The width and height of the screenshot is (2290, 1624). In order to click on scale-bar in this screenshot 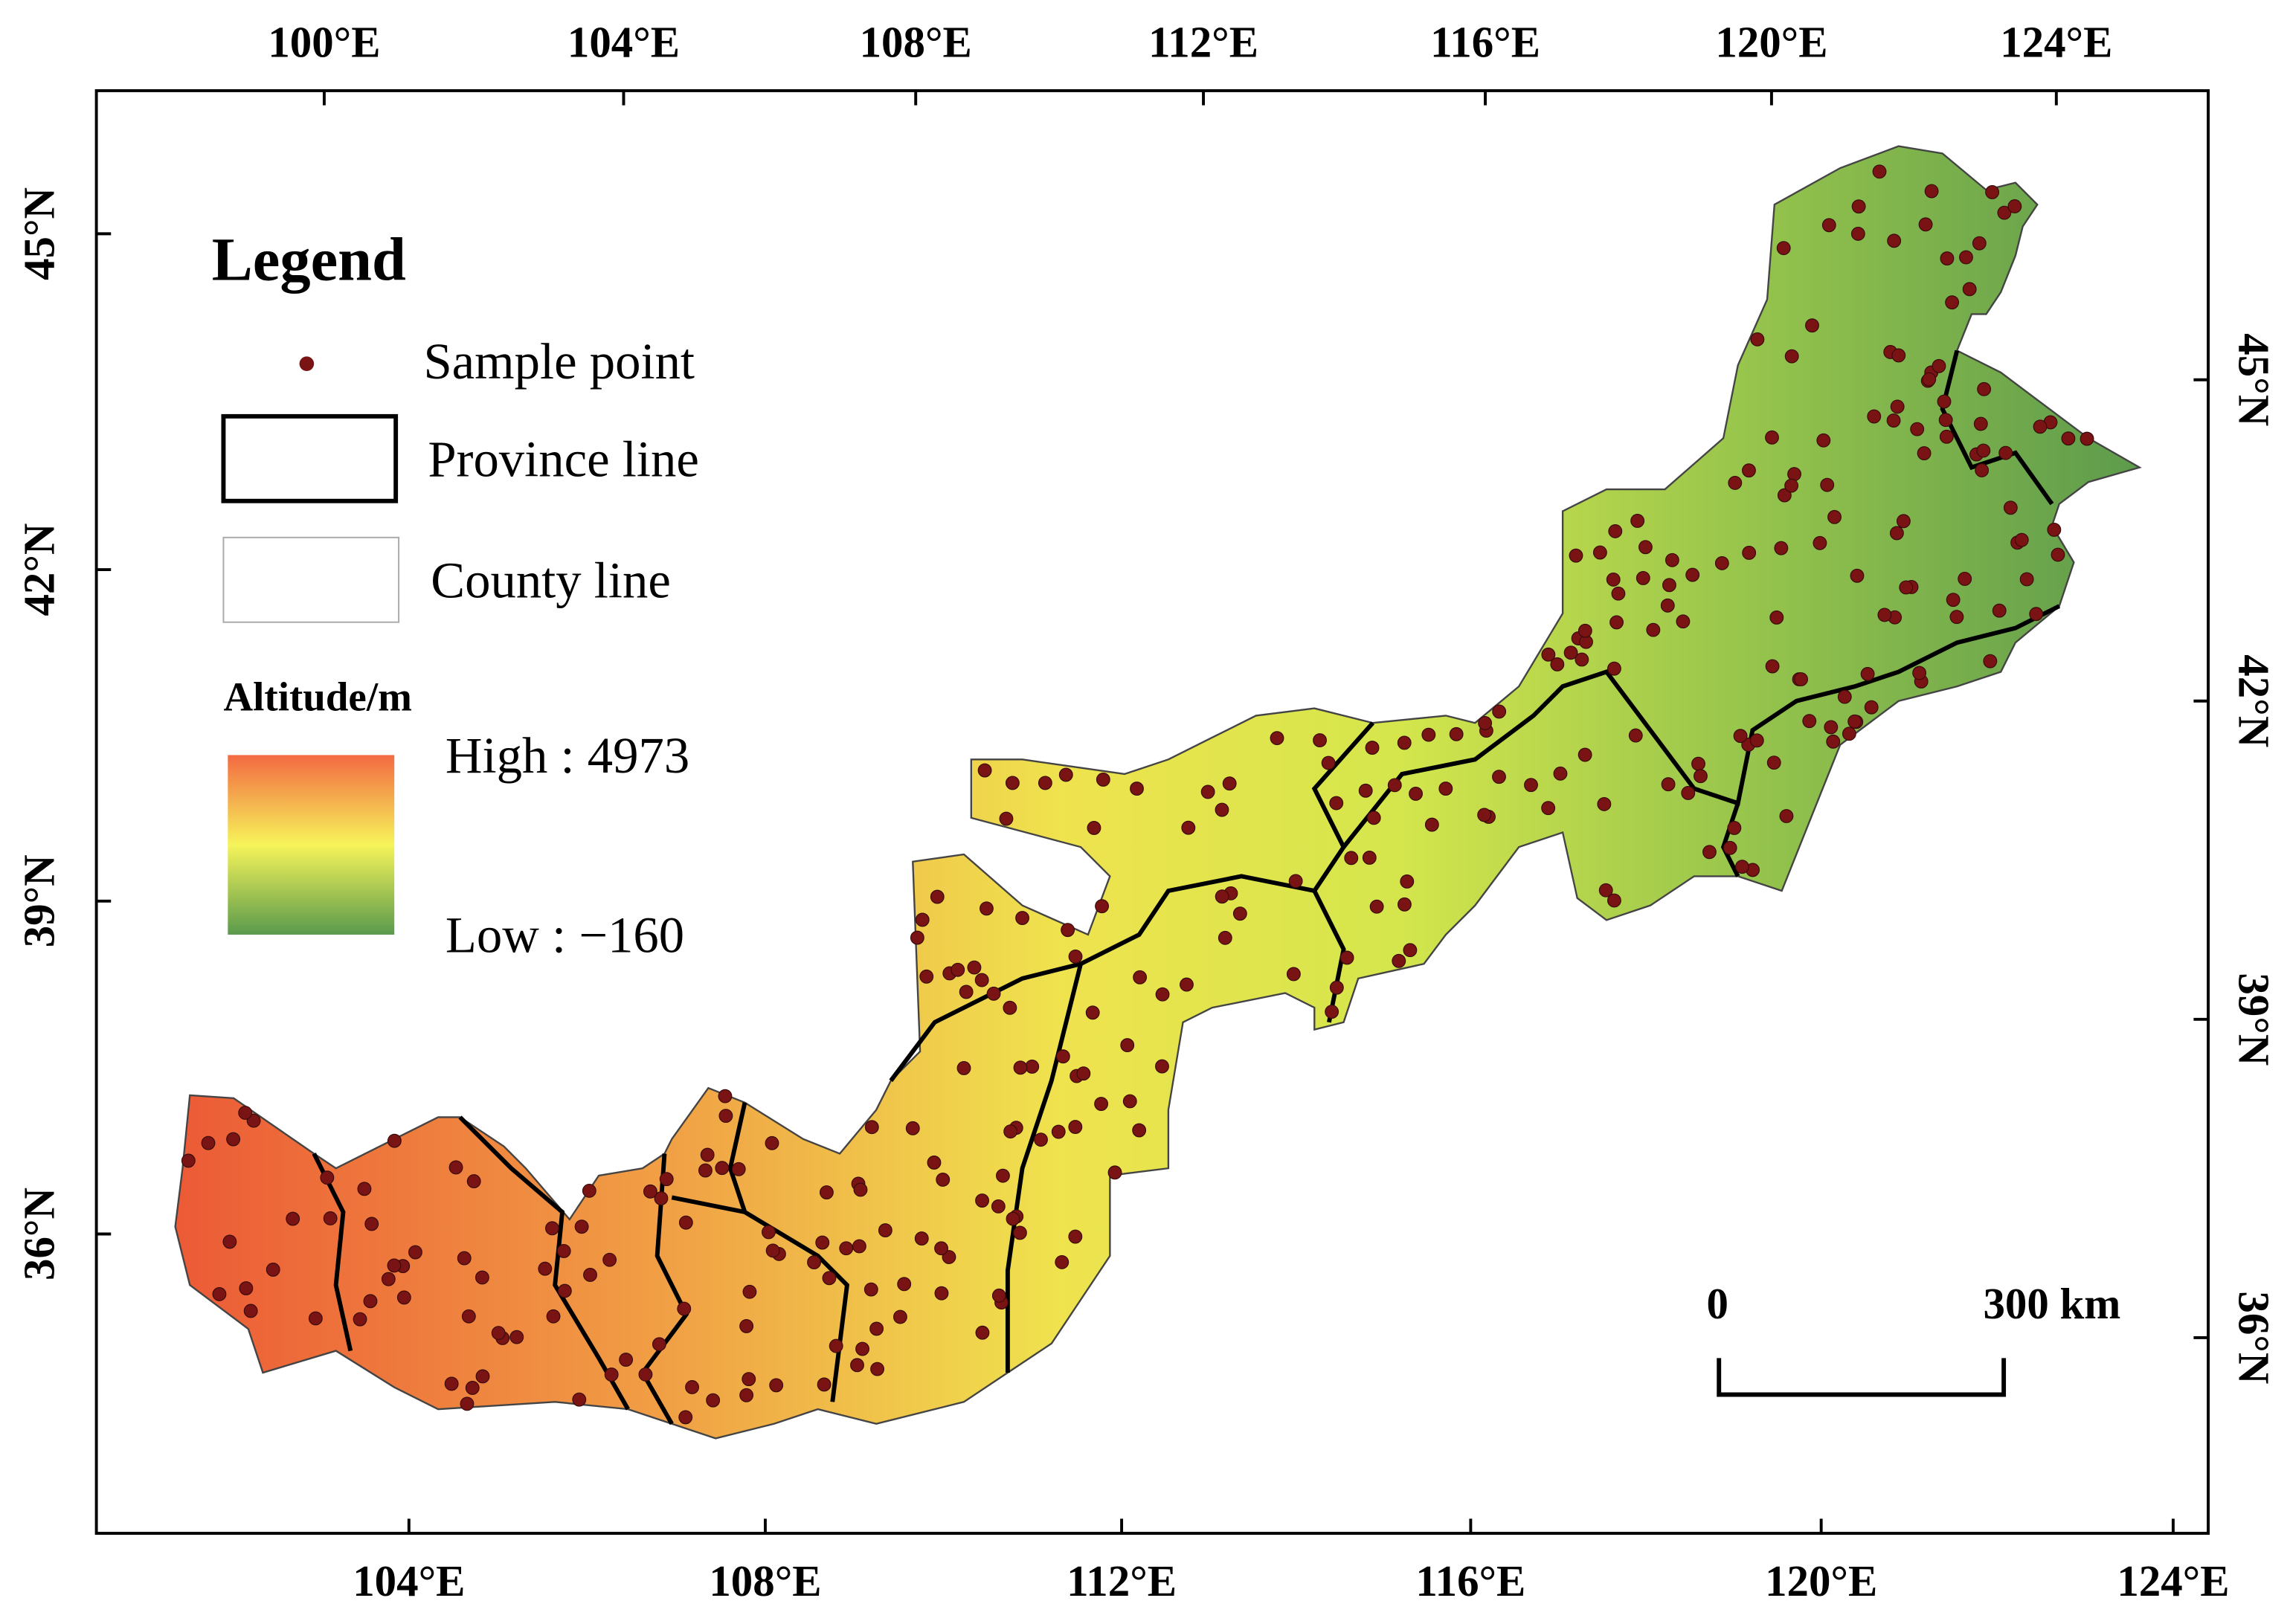, I will do `click(1862, 1377)`.